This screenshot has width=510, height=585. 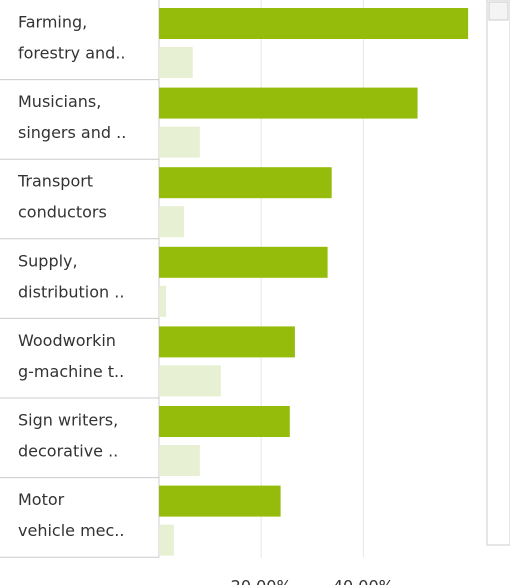 What do you see at coordinates (363, 581) in the screenshot?
I see `x-tick-label: 40.00%` at bounding box center [363, 581].